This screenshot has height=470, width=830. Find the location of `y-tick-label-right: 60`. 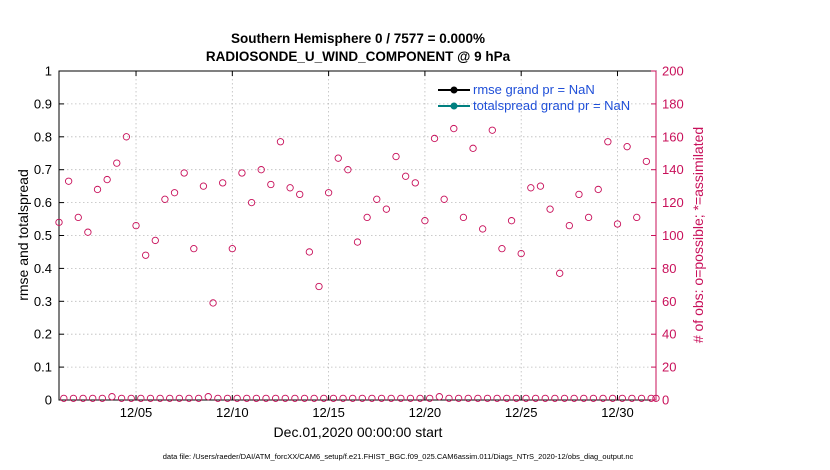

y-tick-label-right: 60 is located at coordinates (669, 301).